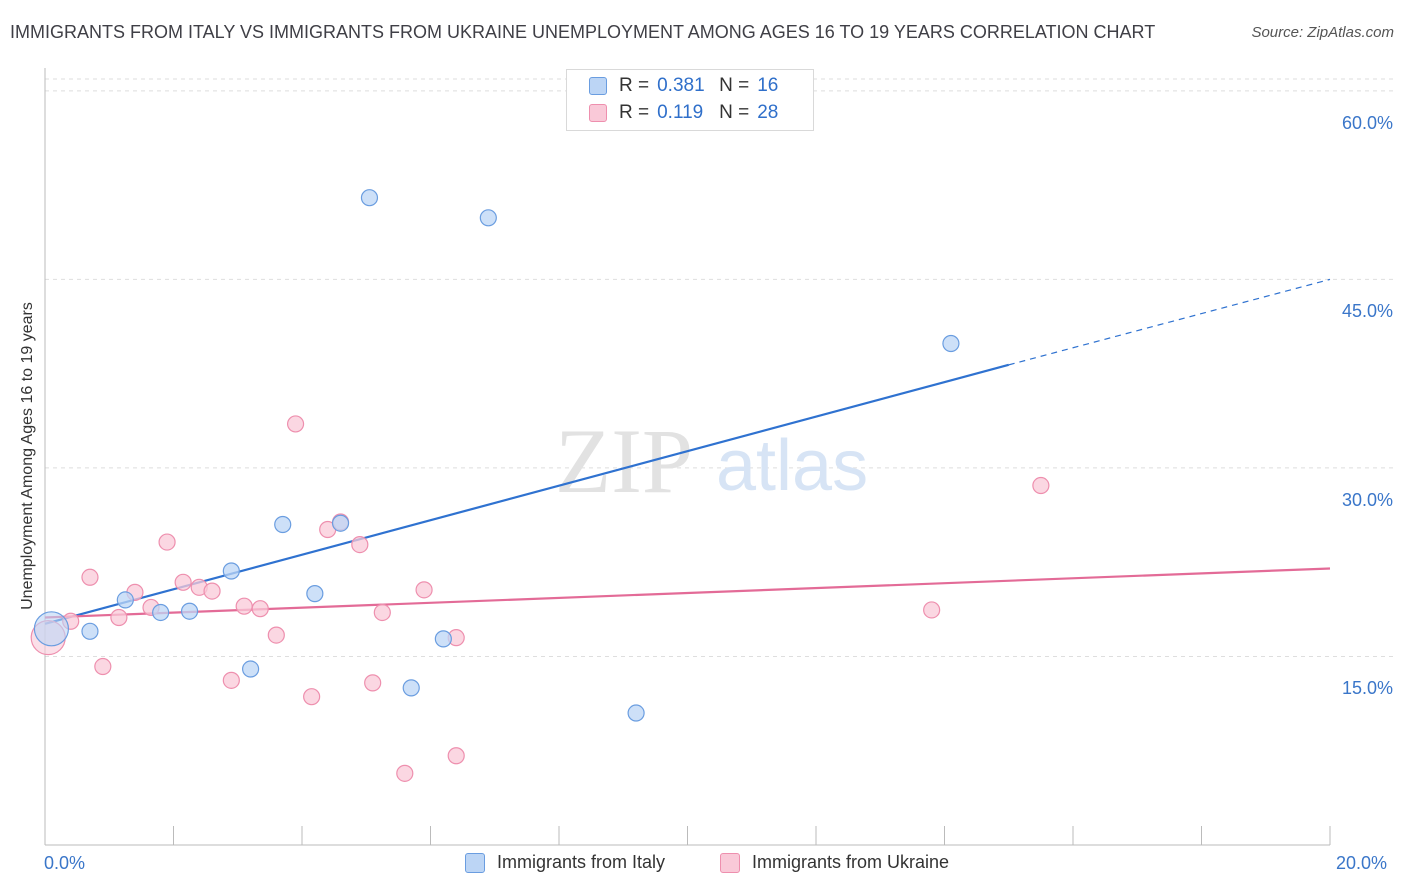 The image size is (1406, 892). I want to click on r-value: 0.381, so click(681, 85).